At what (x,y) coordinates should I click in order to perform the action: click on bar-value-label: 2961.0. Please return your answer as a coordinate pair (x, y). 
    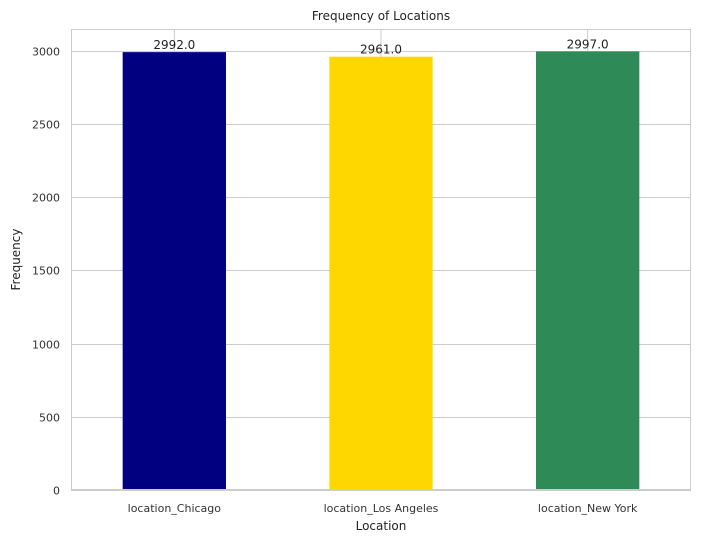
    Looking at the image, I should click on (381, 50).